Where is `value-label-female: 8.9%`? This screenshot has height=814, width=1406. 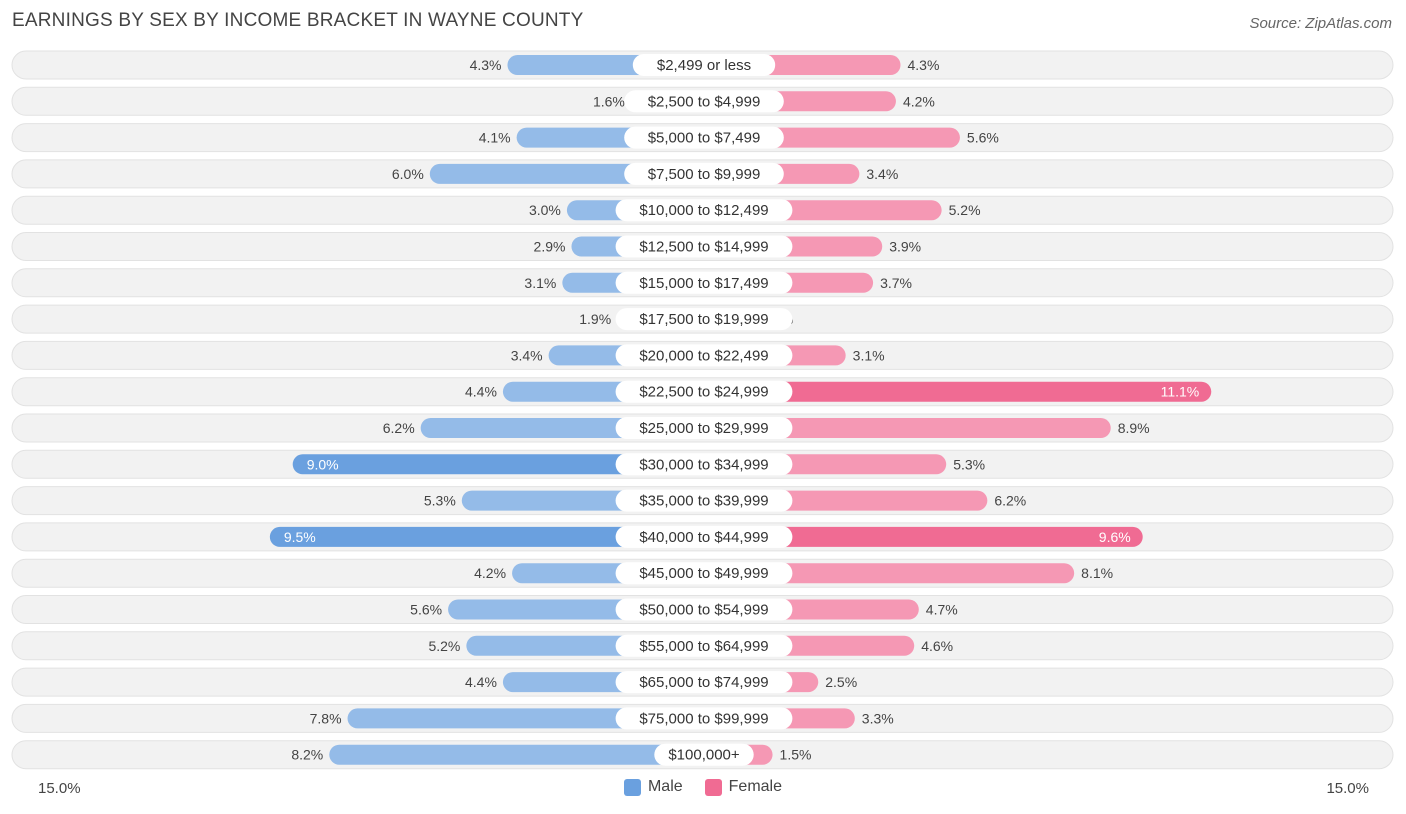 value-label-female: 8.9% is located at coordinates (1134, 428).